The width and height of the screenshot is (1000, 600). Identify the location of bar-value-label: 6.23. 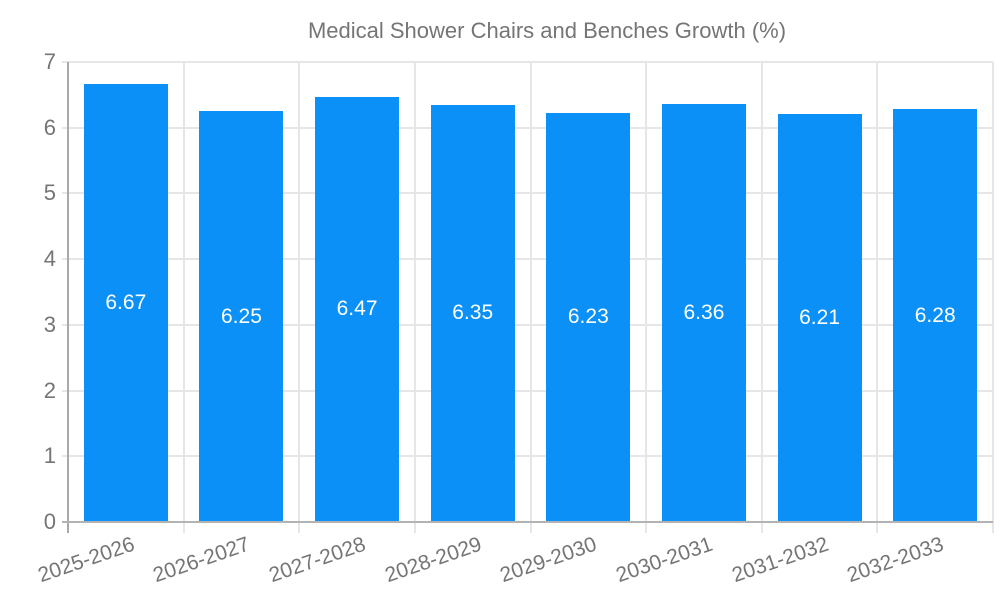
(588, 317).